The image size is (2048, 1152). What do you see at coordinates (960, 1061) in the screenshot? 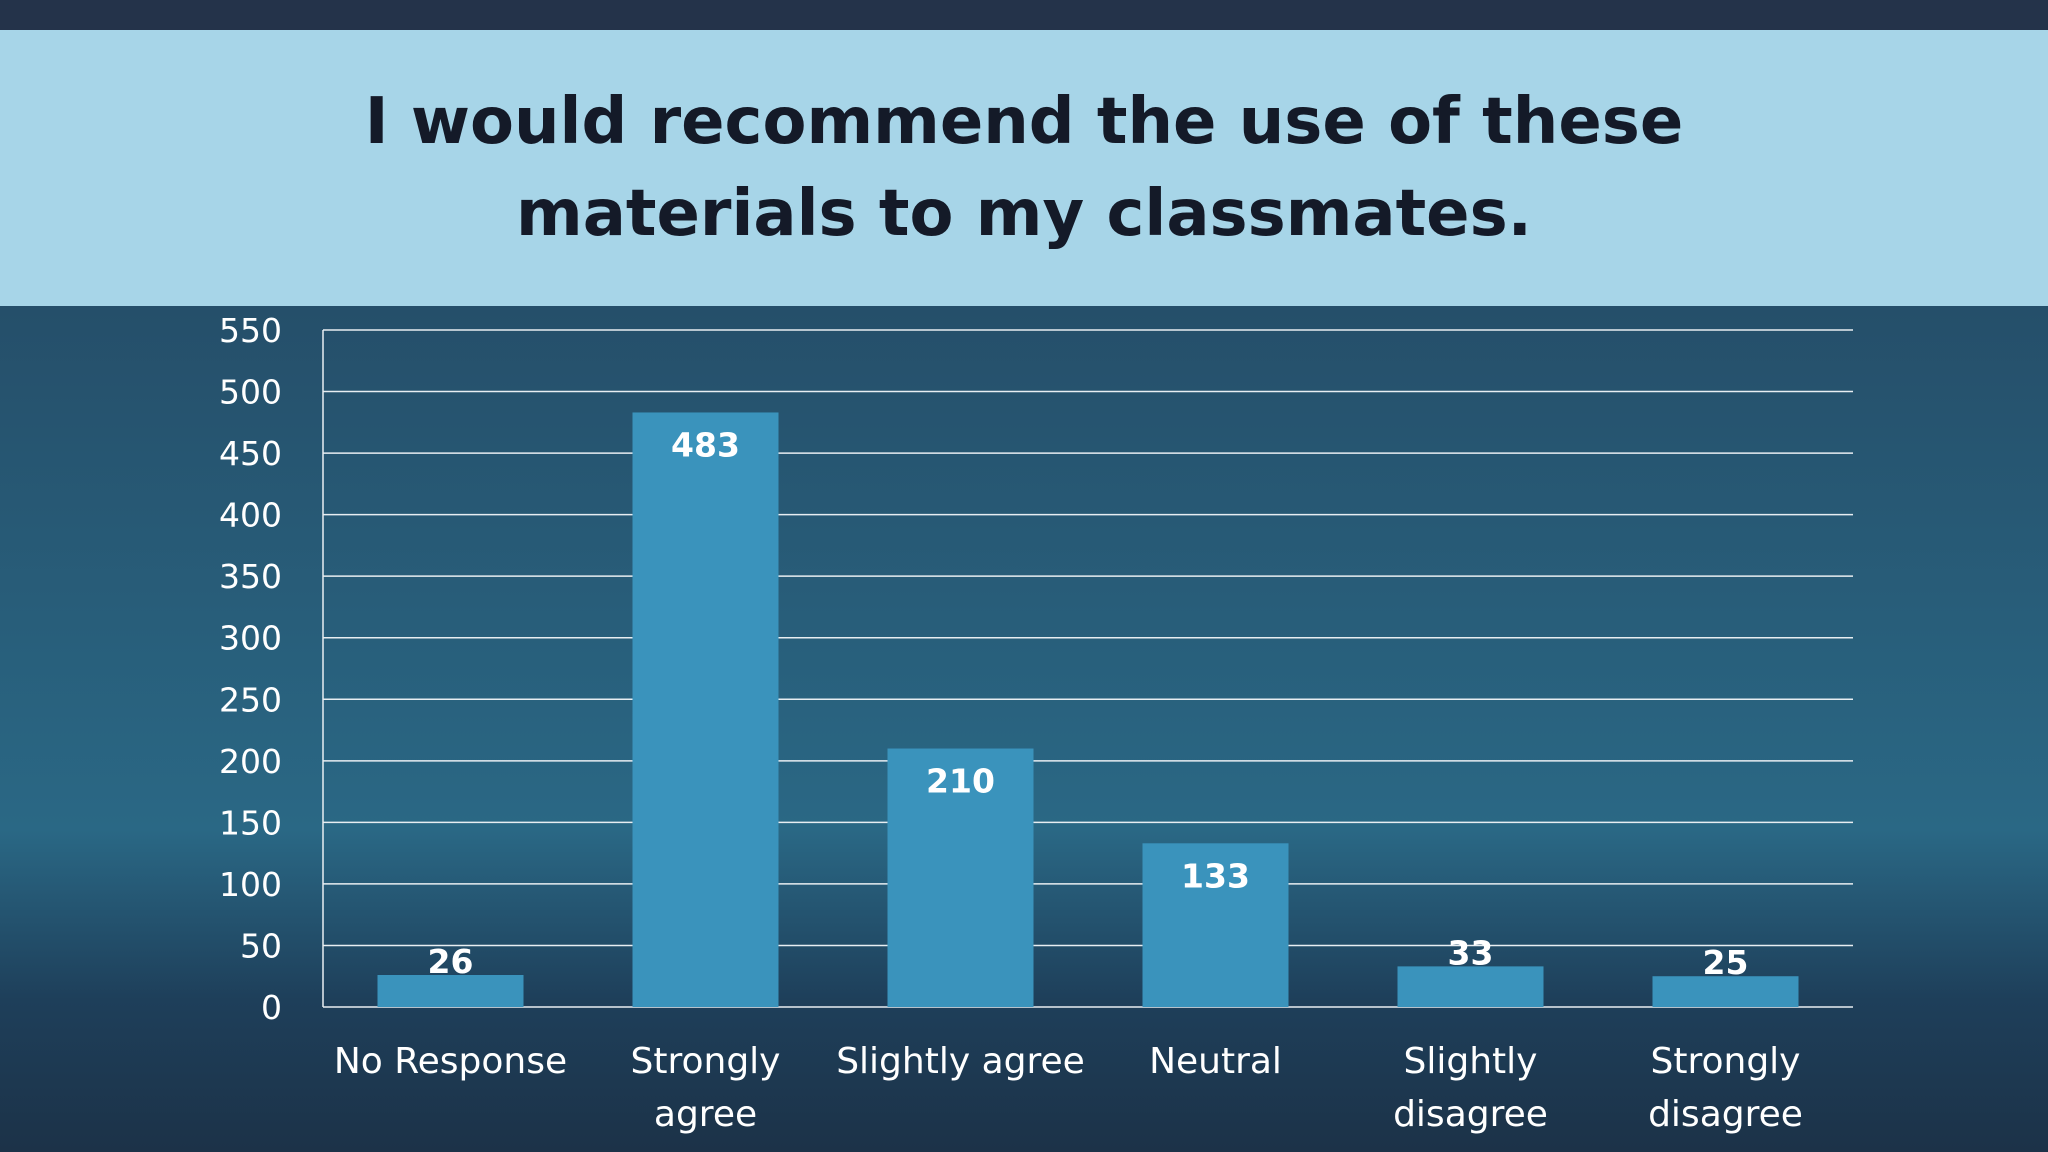
I see `x-tick-label: Slightly agree` at bounding box center [960, 1061].